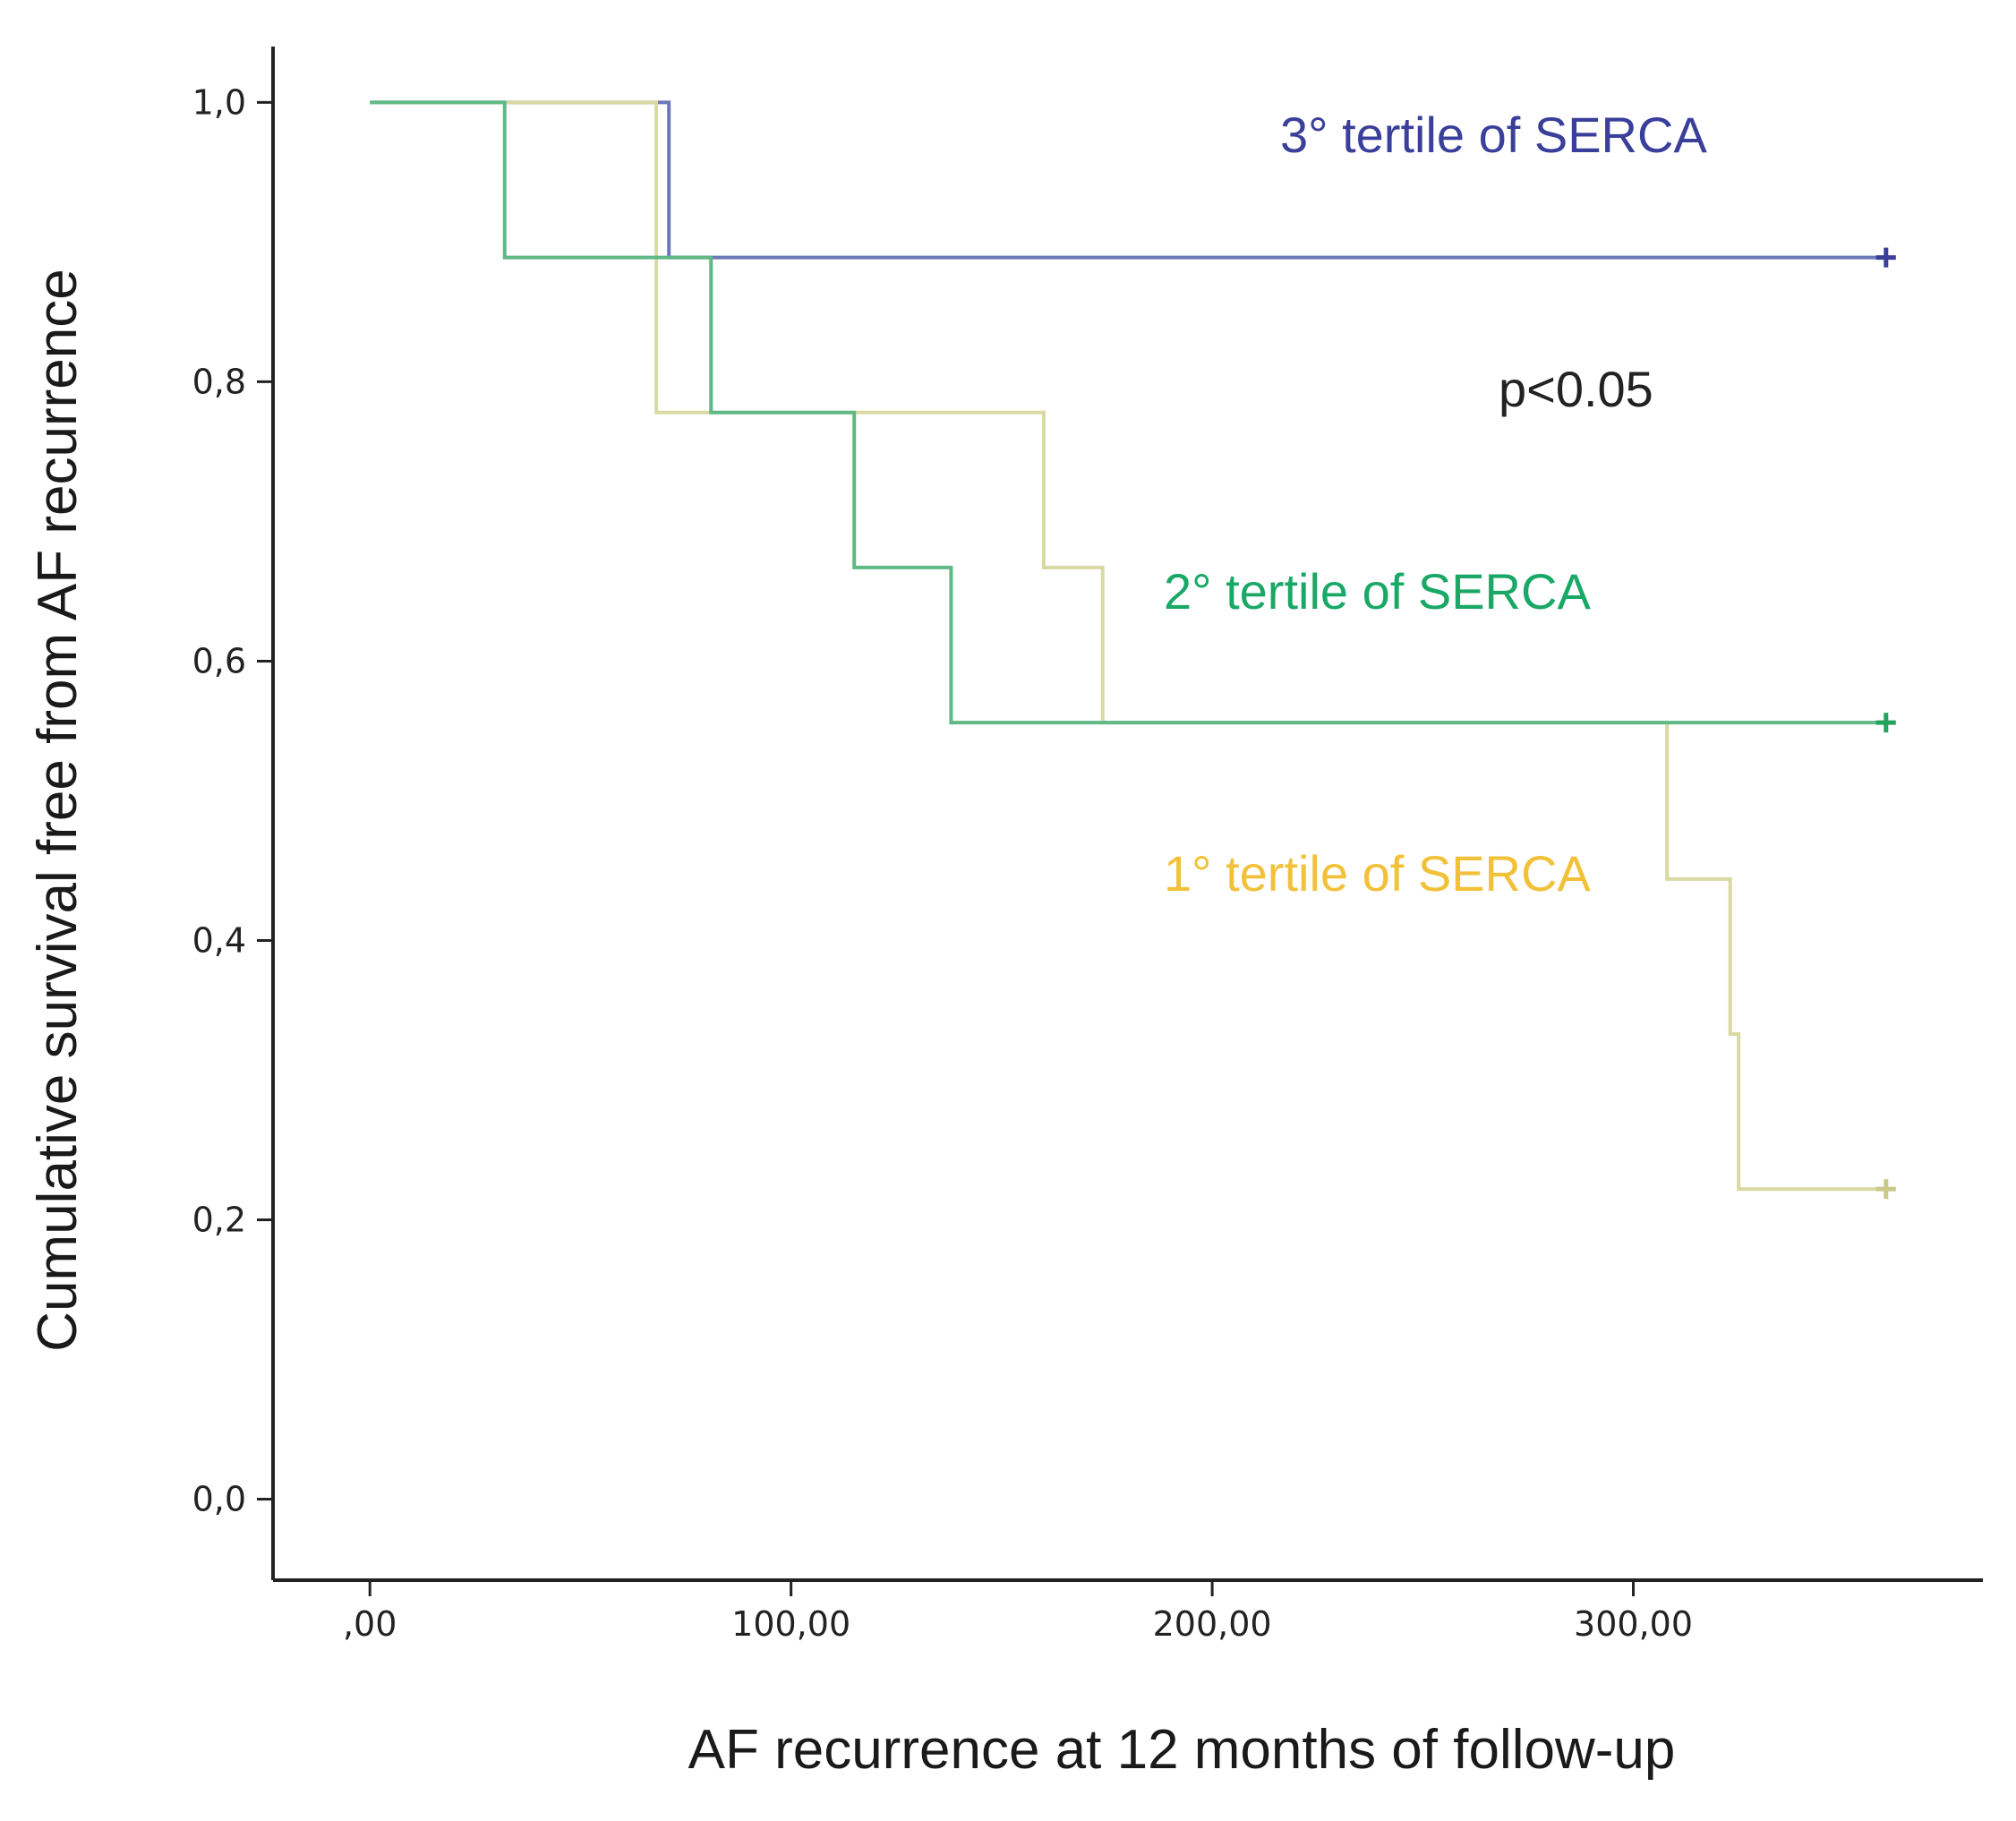 The image size is (2016, 1821). What do you see at coordinates (1576, 389) in the screenshot?
I see `p-value-annotation: p<0.05` at bounding box center [1576, 389].